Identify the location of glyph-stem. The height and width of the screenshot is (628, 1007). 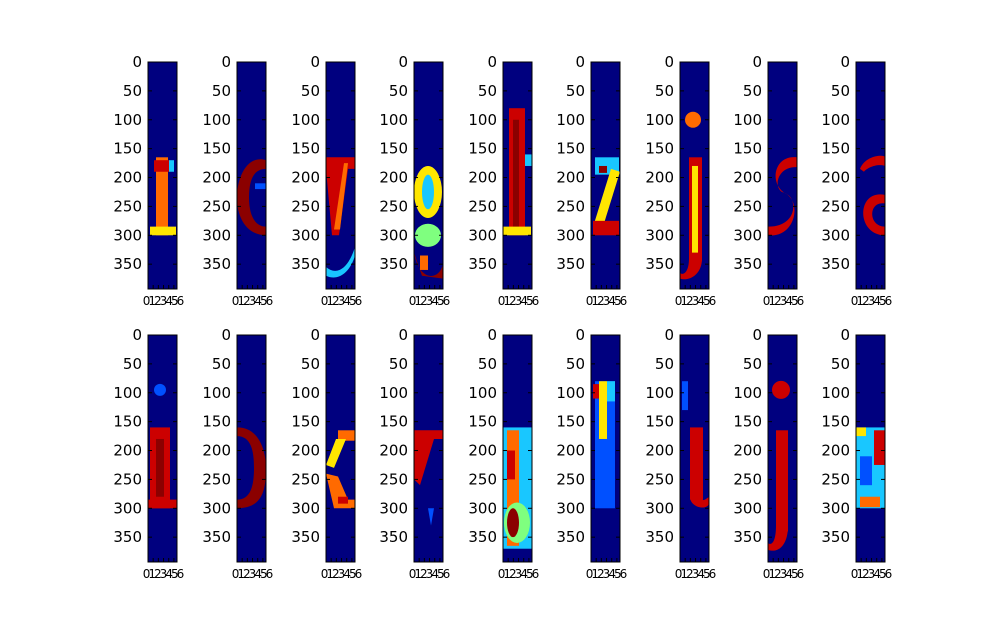
(696, 463).